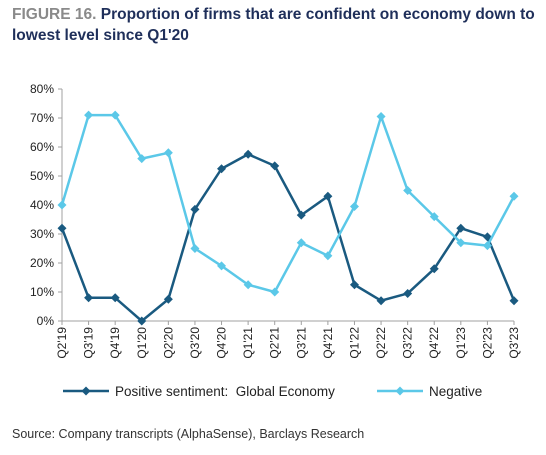 This screenshot has height=455, width=546. What do you see at coordinates (142, 343) in the screenshot?
I see `x-tick-label: Q1'20` at bounding box center [142, 343].